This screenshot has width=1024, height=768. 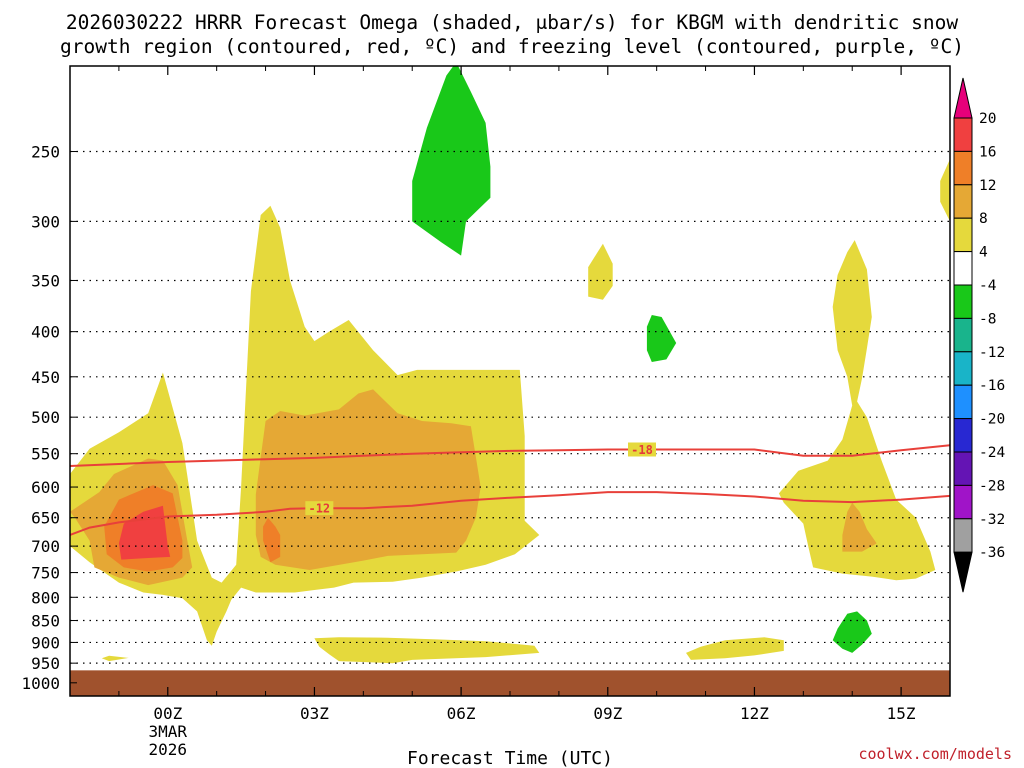 I want to click on colorbar-bin--28--24, so click(x=963, y=468).